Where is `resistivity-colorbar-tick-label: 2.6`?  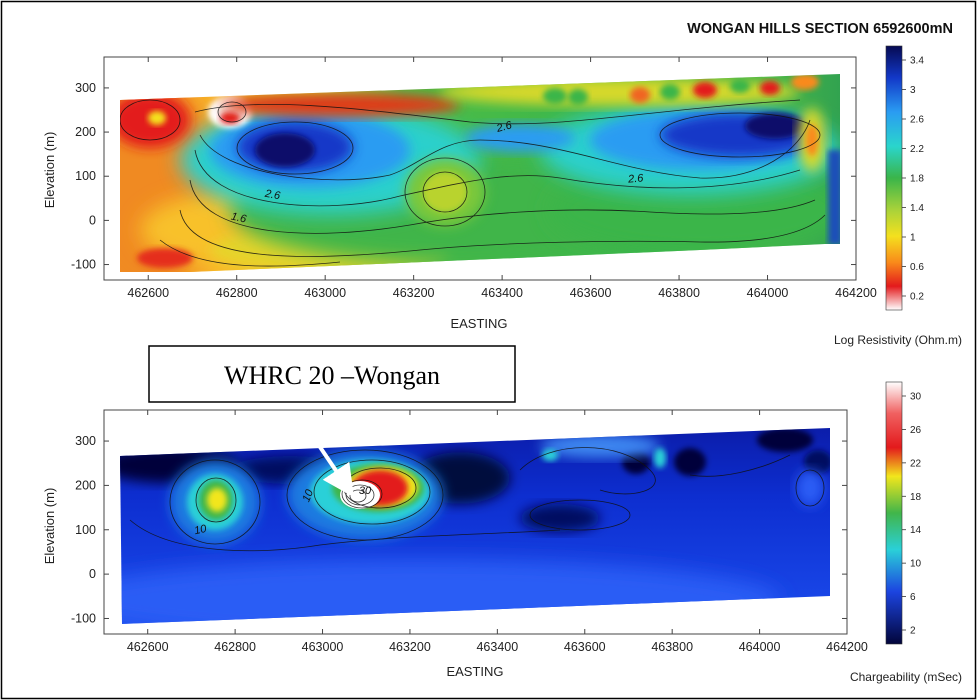 resistivity-colorbar-tick-label: 2.6 is located at coordinates (917, 120).